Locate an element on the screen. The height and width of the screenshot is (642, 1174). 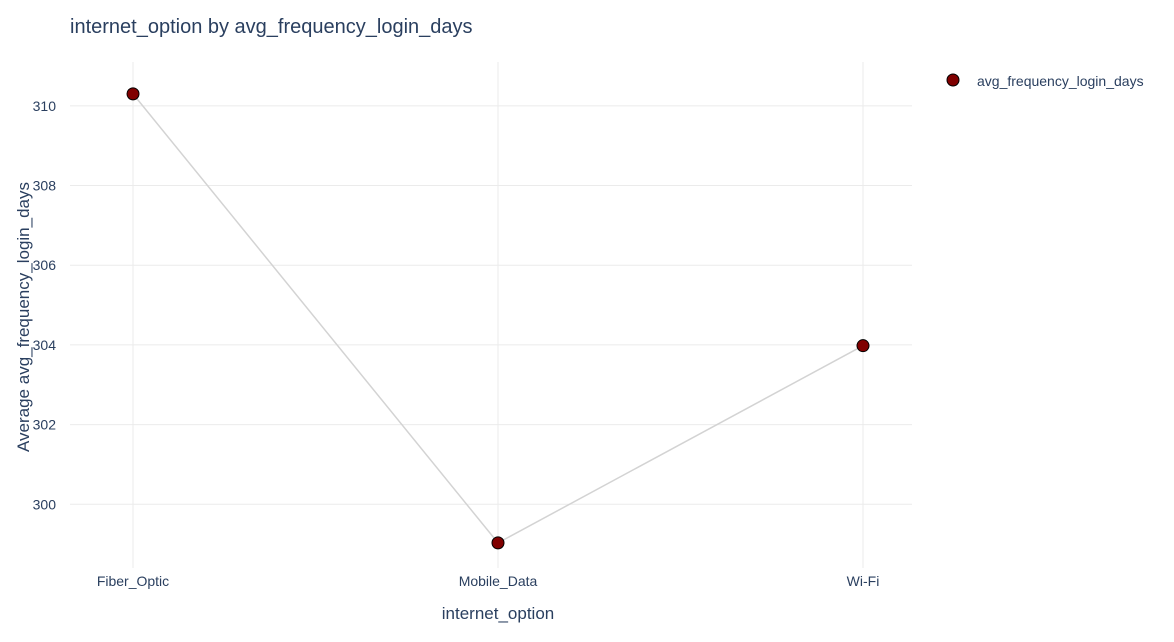
x-tick-label: Fiber_Optic is located at coordinates (133, 581).